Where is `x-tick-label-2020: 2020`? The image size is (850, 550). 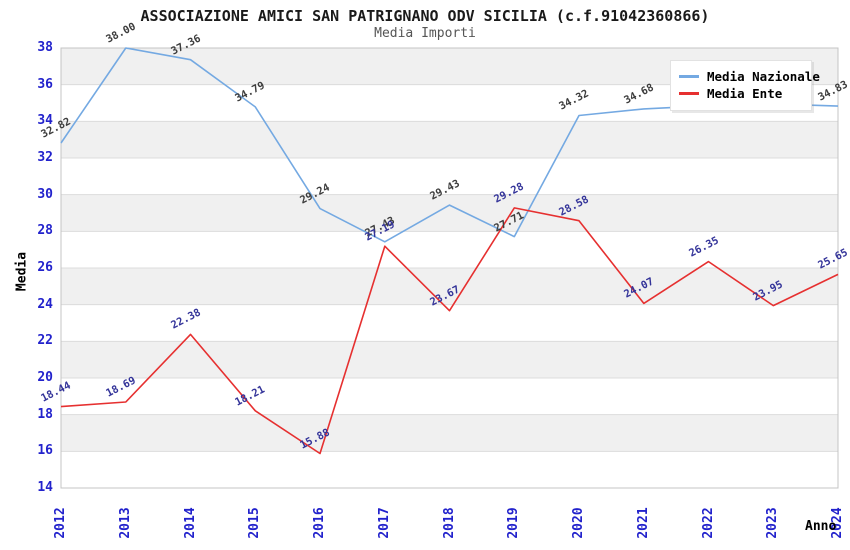 x-tick-label-2020: 2020 is located at coordinates (578, 523).